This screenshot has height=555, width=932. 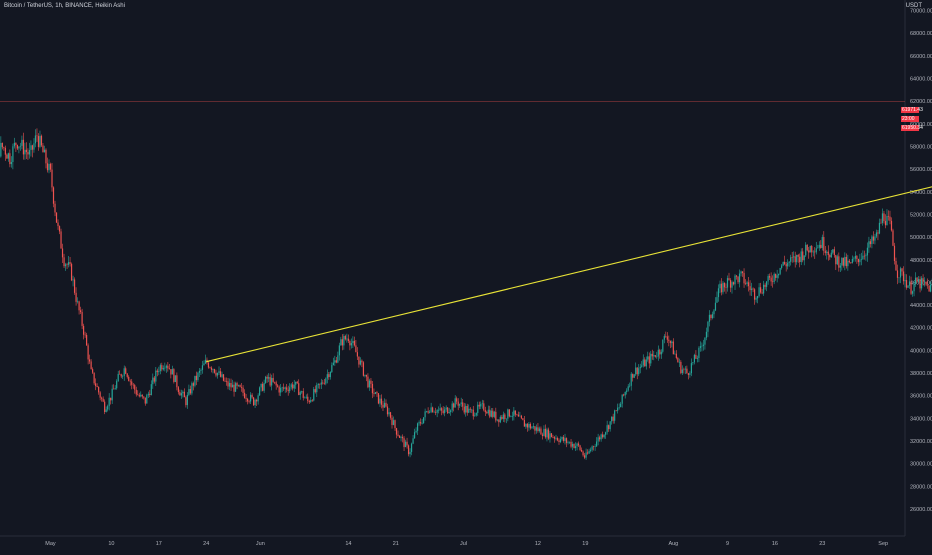 What do you see at coordinates (775, 544) in the screenshot?
I see `x-tick-label: 16` at bounding box center [775, 544].